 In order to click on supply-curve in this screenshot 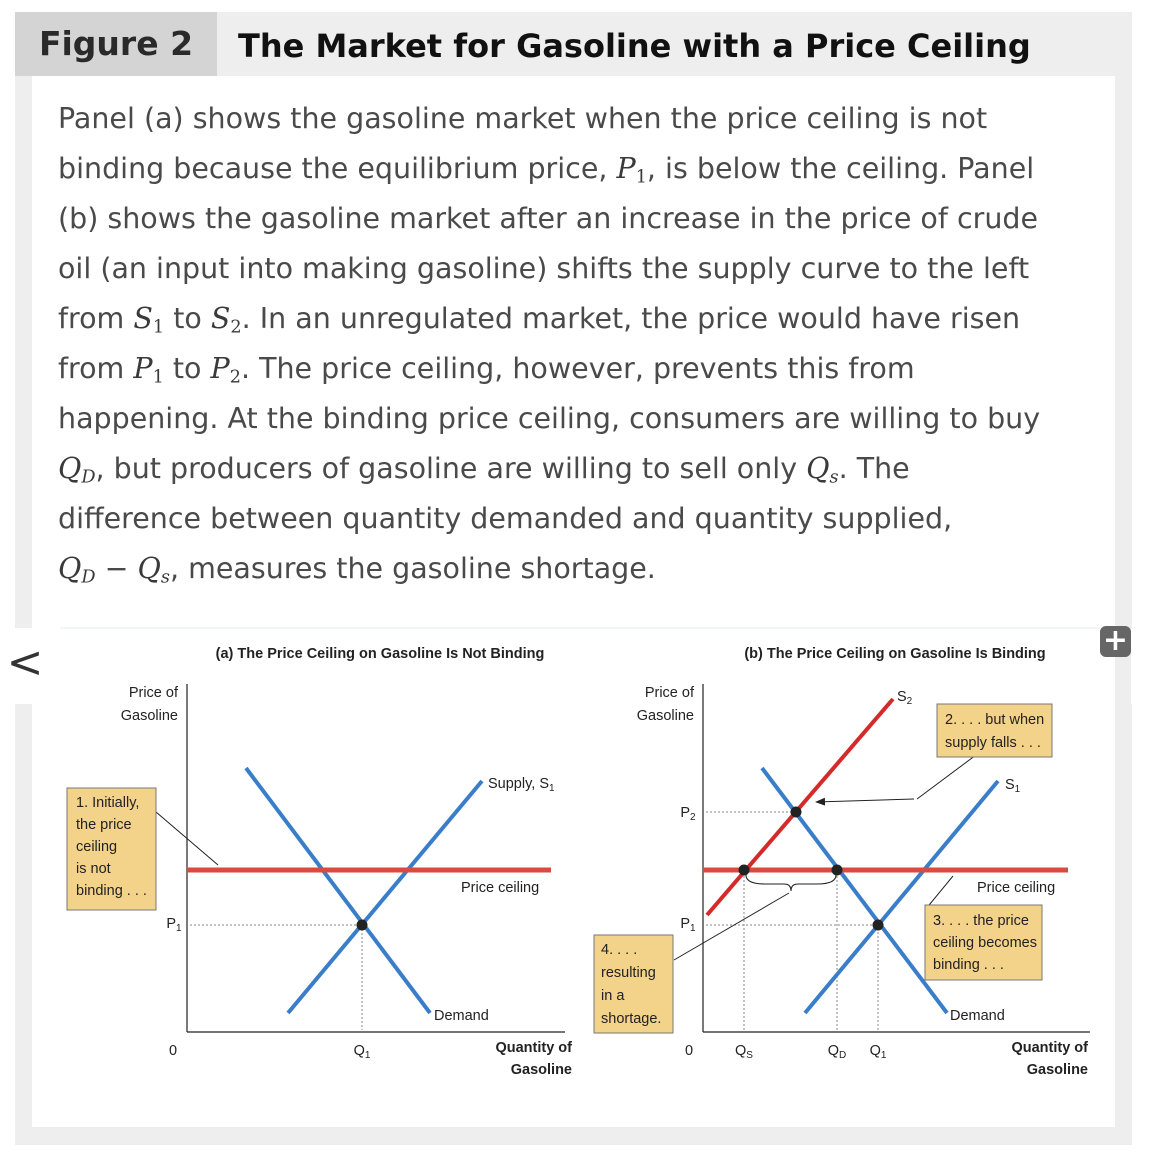, I will do `click(385, 897)`.